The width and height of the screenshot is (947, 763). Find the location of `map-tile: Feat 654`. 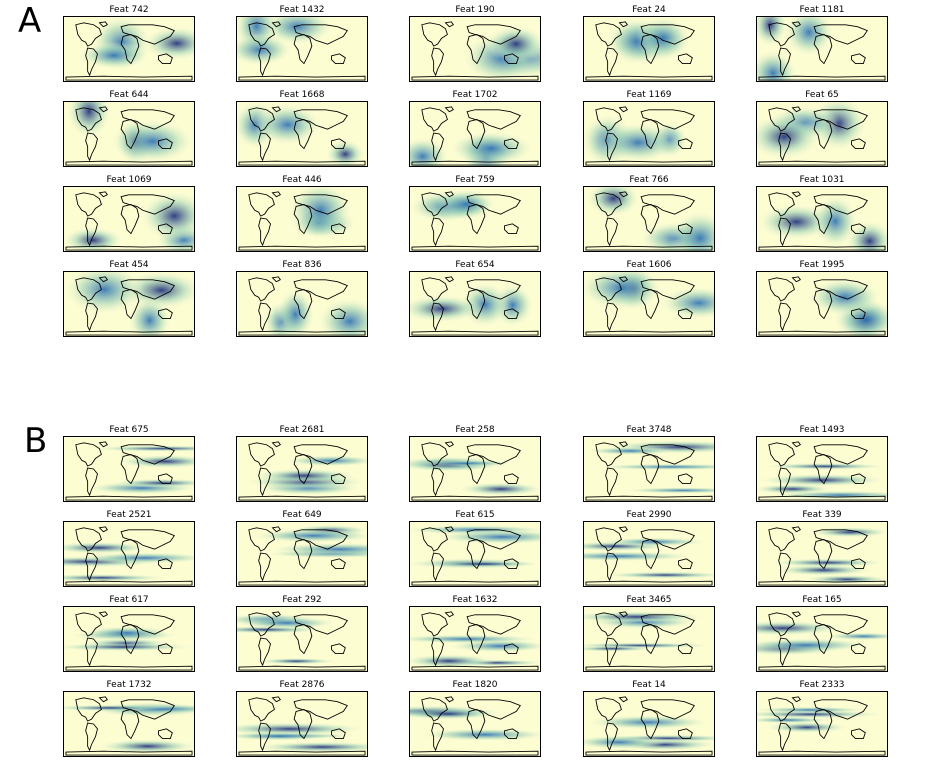

map-tile: Feat 654 is located at coordinates (475, 298).